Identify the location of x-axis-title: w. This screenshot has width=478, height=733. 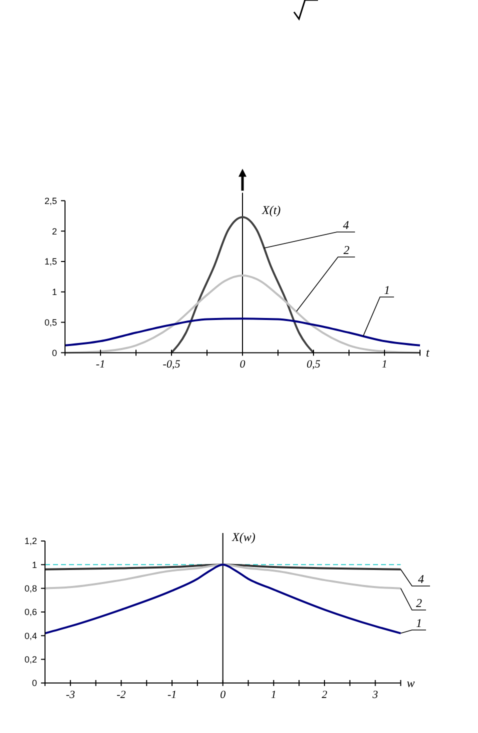
(410, 683).